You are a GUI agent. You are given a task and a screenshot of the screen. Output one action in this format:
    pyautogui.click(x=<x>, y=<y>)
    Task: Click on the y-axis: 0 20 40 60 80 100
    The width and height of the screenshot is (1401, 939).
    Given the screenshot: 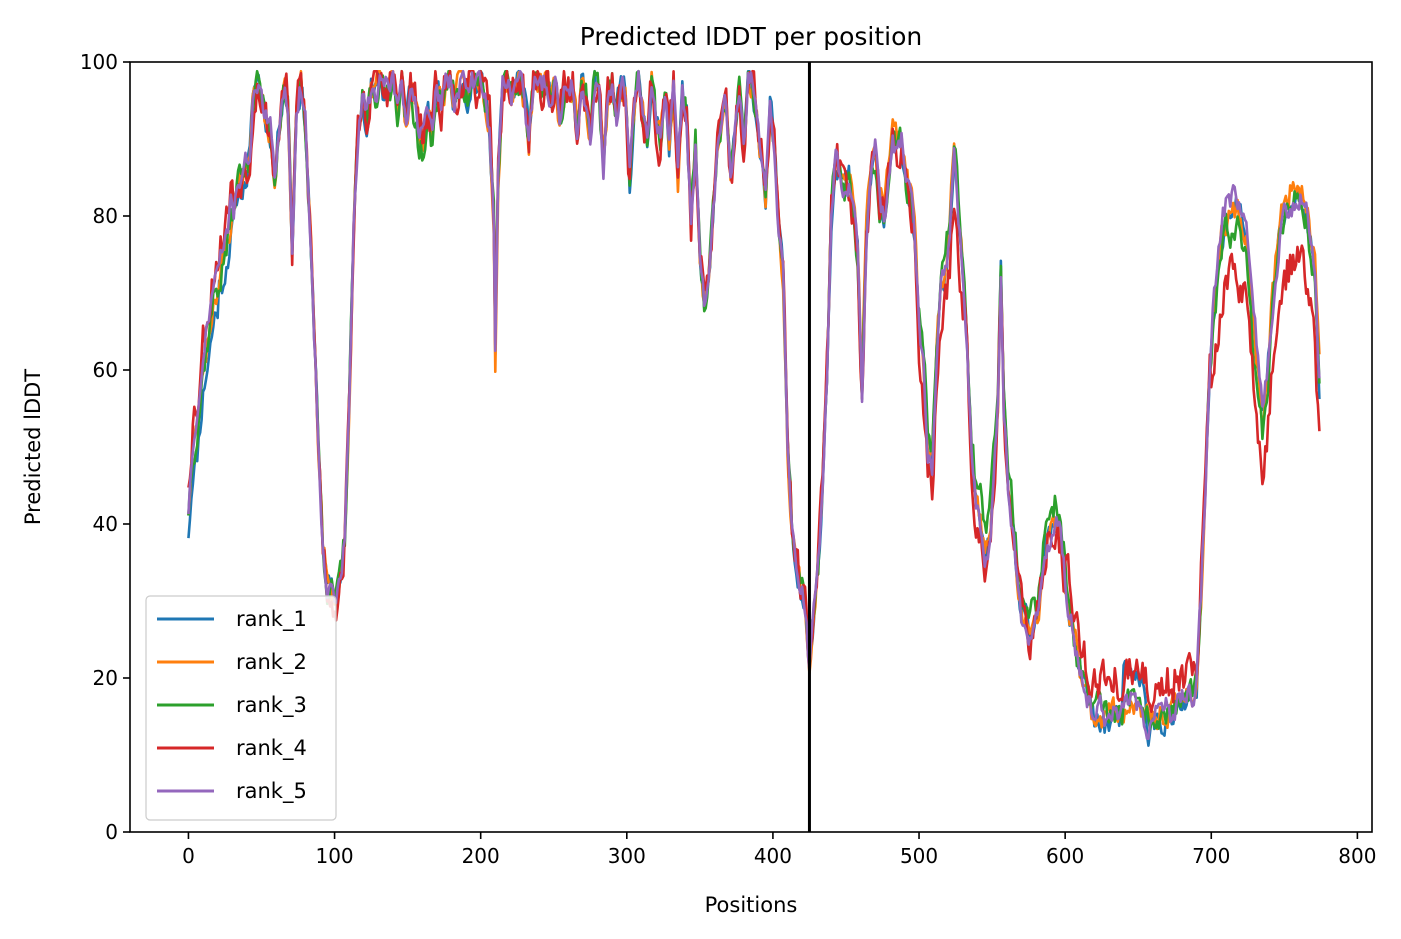 What is the action you would take?
    pyautogui.click(x=105, y=447)
    